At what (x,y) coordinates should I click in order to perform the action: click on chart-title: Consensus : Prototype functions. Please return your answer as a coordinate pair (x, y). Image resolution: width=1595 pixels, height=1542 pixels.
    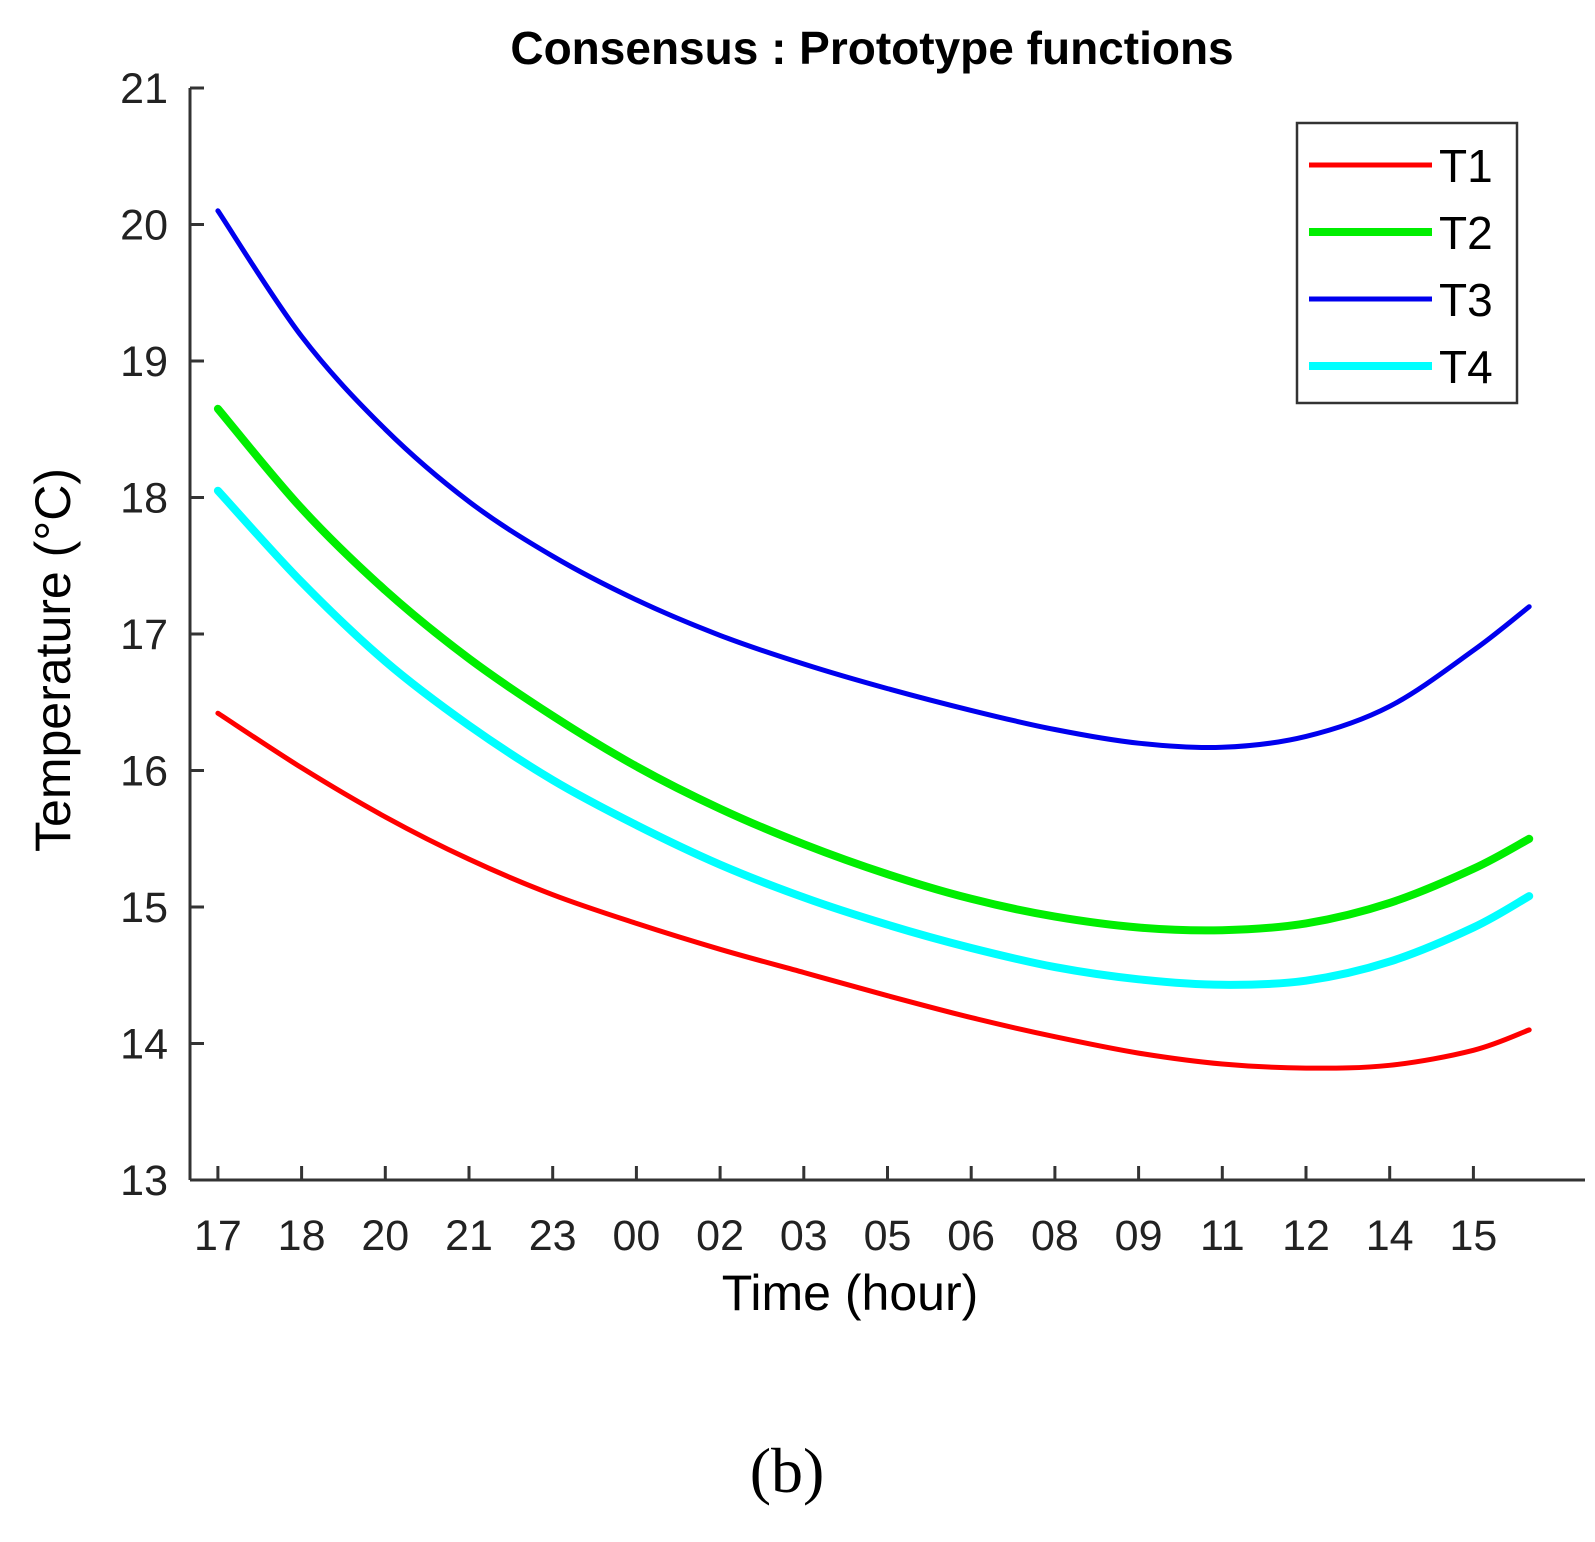
    Looking at the image, I should click on (871, 48).